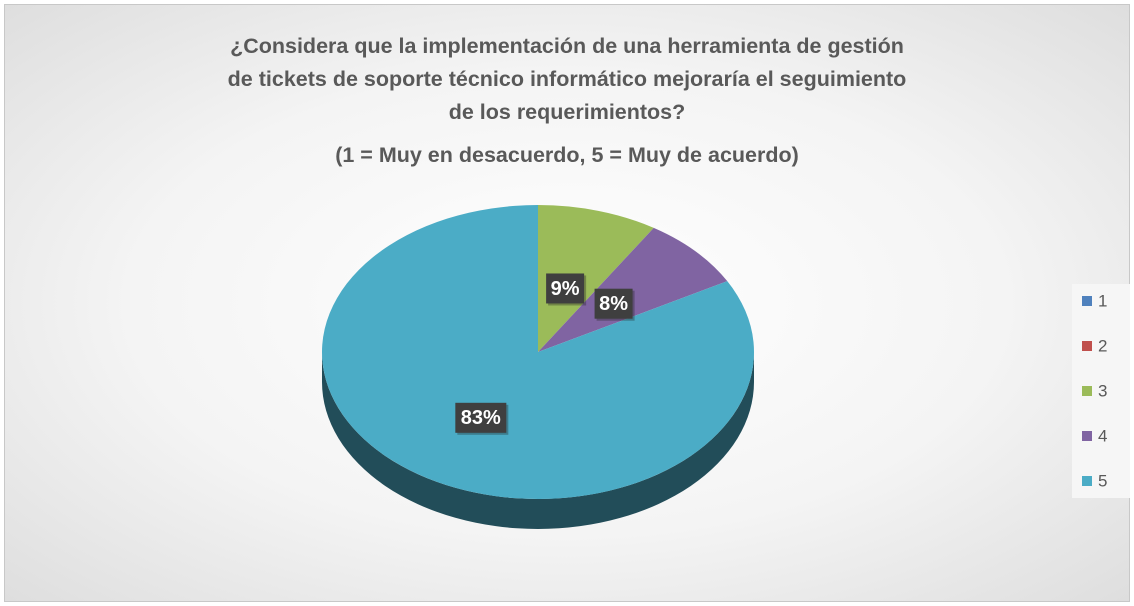 Image resolution: width=1134 pixels, height=606 pixels. Describe the element at coordinates (1102, 435) in the screenshot. I see `legend-label: 4` at that location.